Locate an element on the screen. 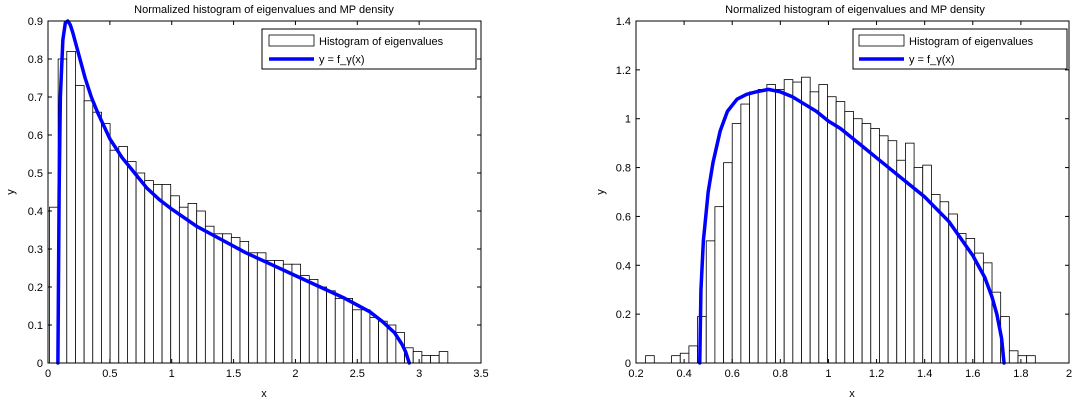 The width and height of the screenshot is (1076, 402). x-tick-label: 1 is located at coordinates (172, 374).